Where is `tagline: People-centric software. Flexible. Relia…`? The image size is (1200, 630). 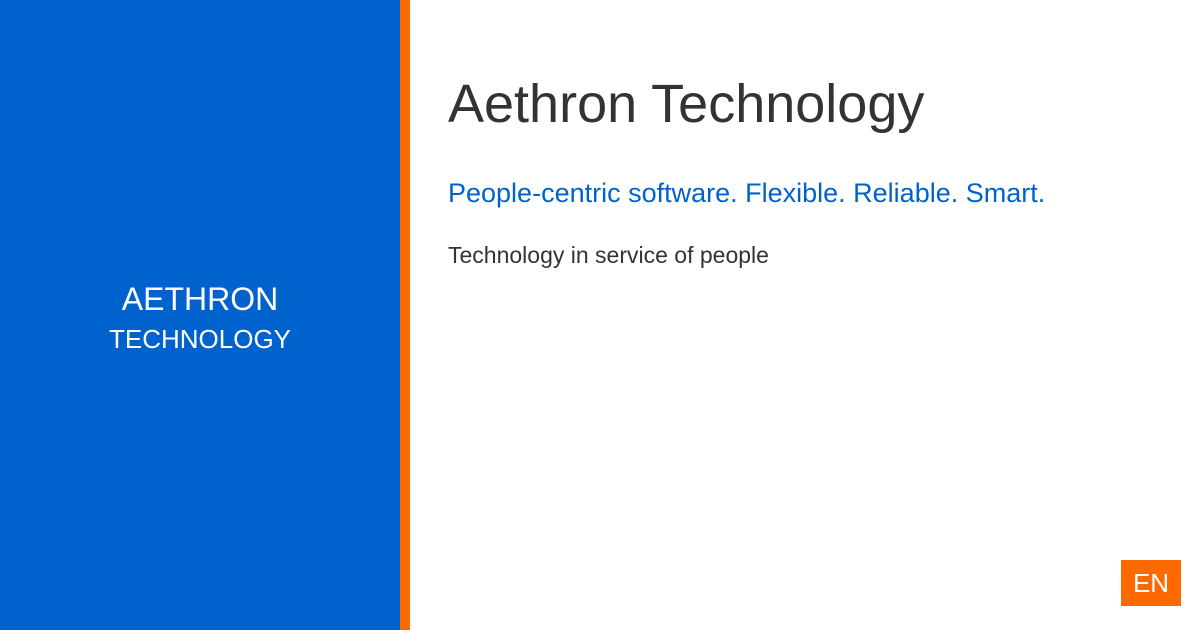
tagline: People-centric software. Flexible. Relia… is located at coordinates (747, 193).